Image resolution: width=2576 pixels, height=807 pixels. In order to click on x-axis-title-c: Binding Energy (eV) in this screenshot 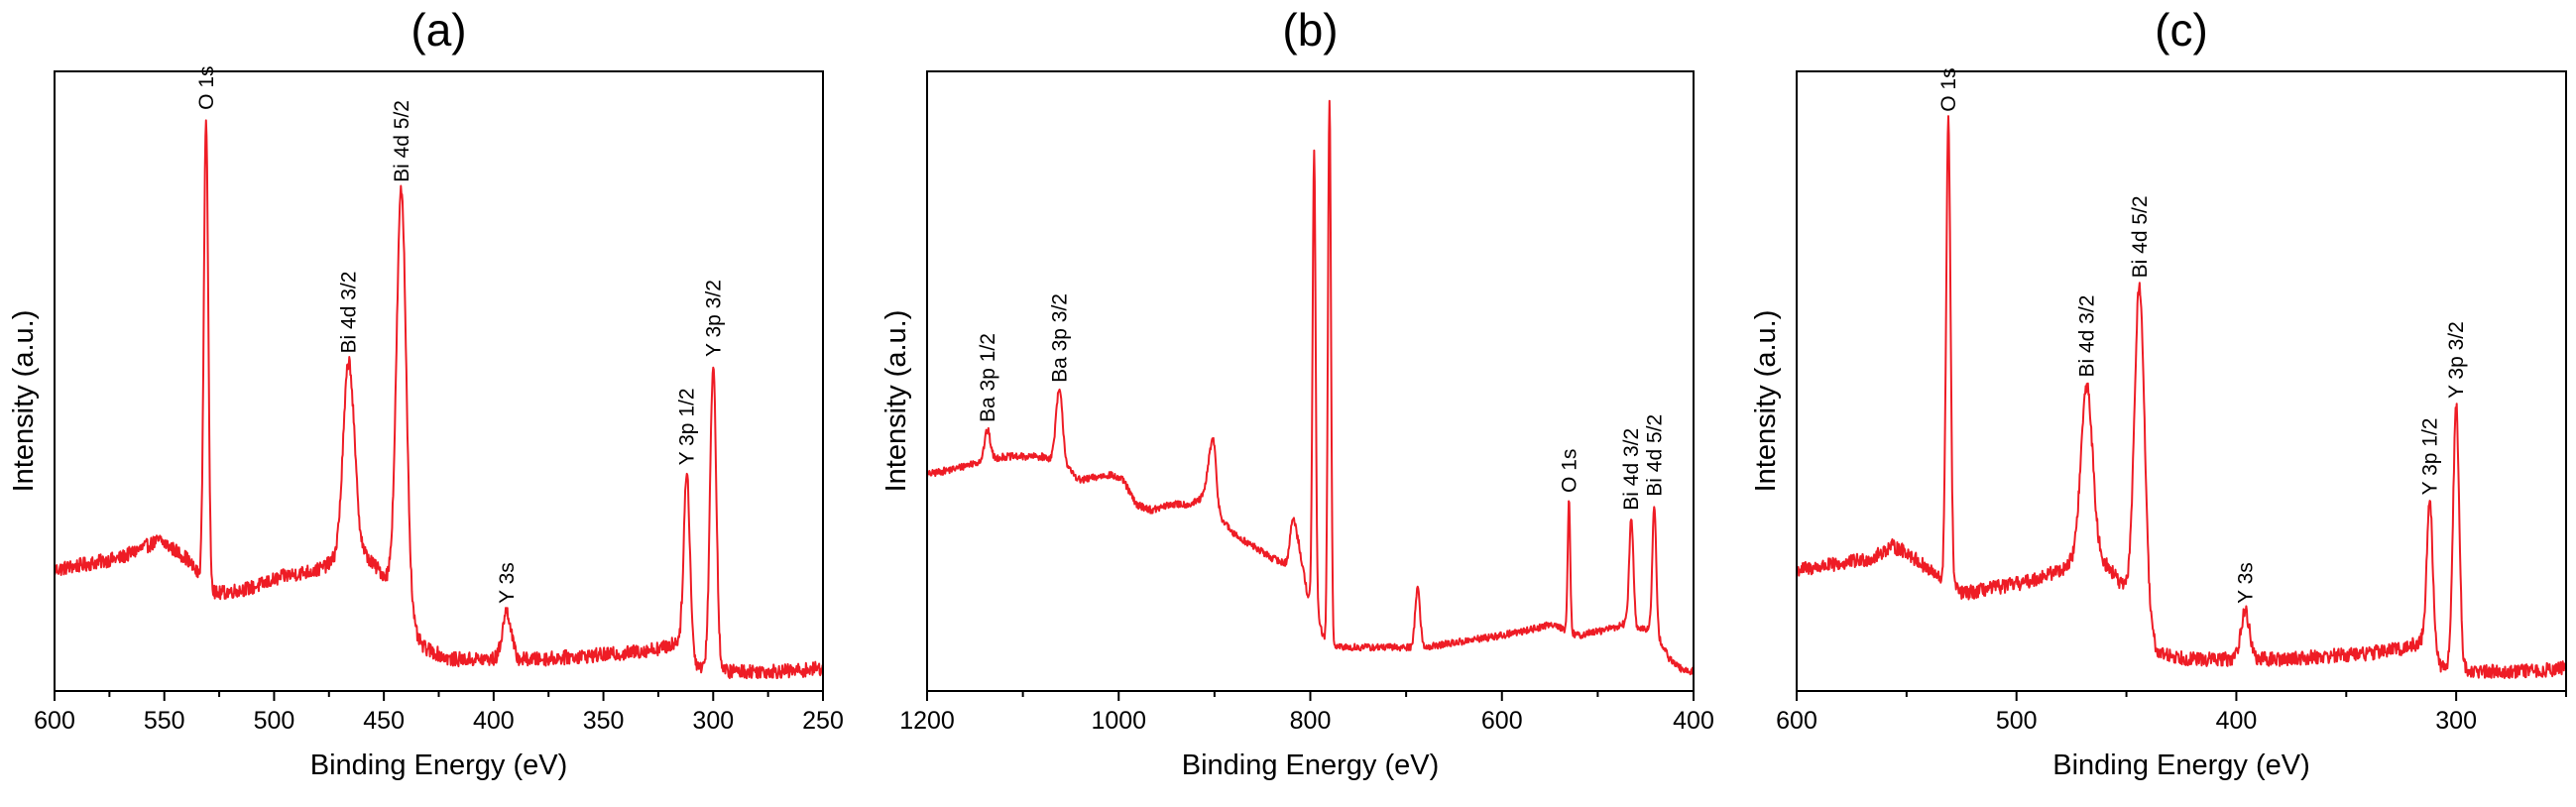, I will do `click(2181, 765)`.